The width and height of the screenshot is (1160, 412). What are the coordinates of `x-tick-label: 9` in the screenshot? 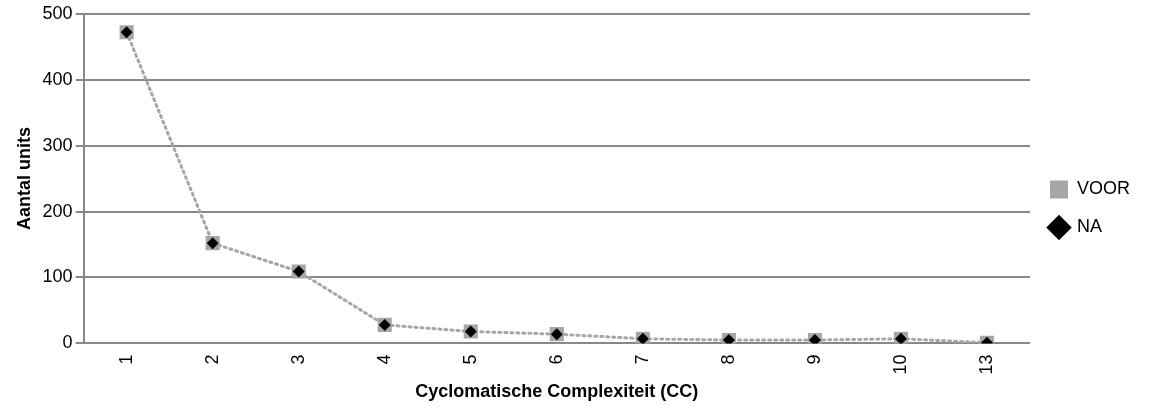 It's located at (813, 359).